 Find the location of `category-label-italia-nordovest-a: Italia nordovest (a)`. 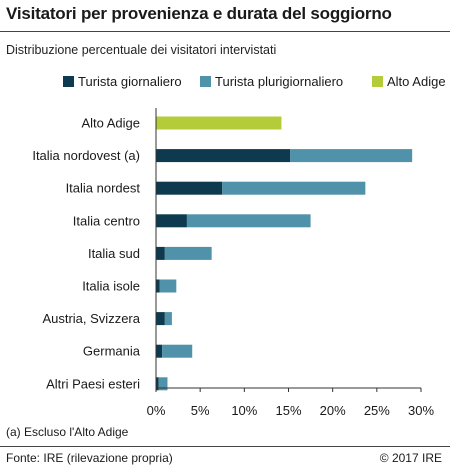

category-label-italia-nordovest-a: Italia nordovest (a) is located at coordinates (86, 155).